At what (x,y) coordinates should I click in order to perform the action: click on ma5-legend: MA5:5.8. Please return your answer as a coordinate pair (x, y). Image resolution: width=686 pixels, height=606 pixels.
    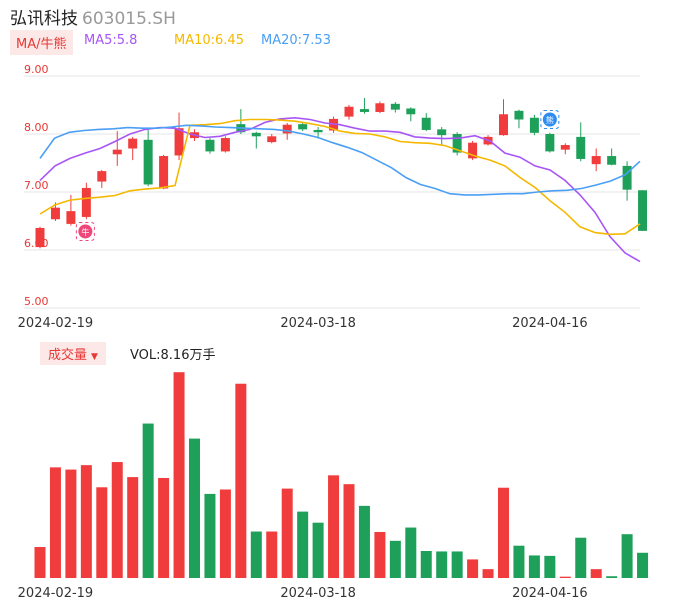
    Looking at the image, I should click on (111, 40).